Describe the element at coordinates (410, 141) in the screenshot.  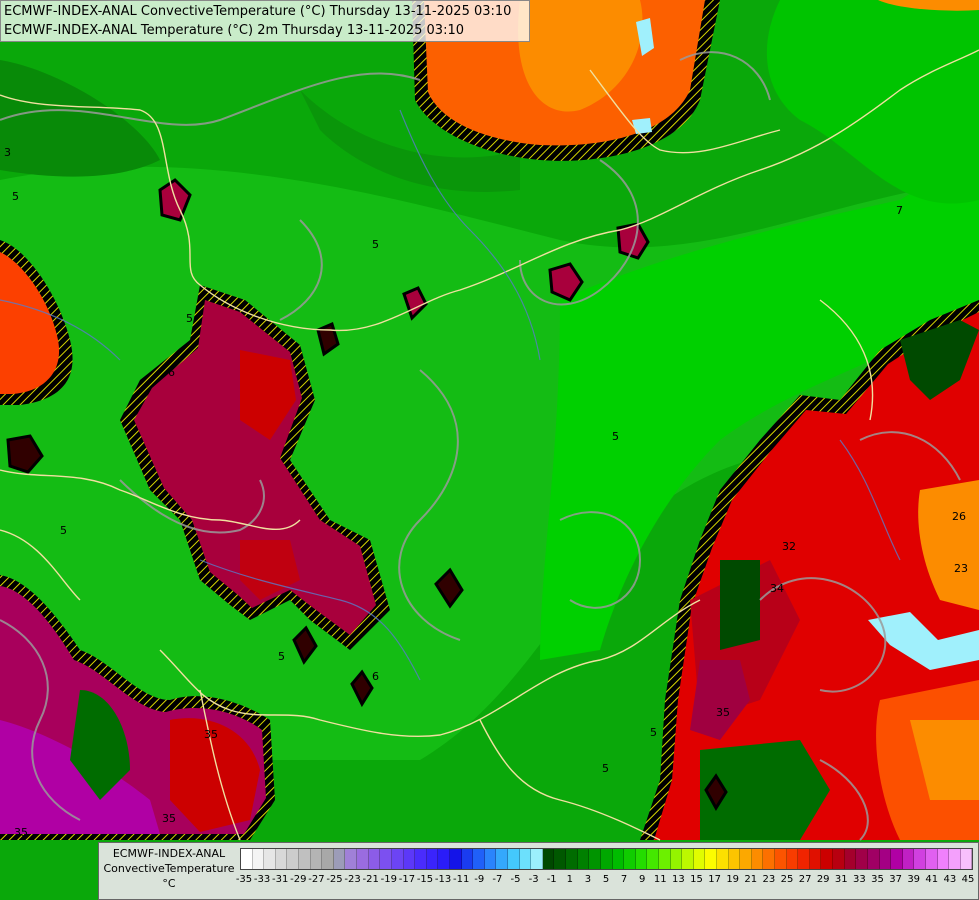
I see `green-dark-north` at that location.